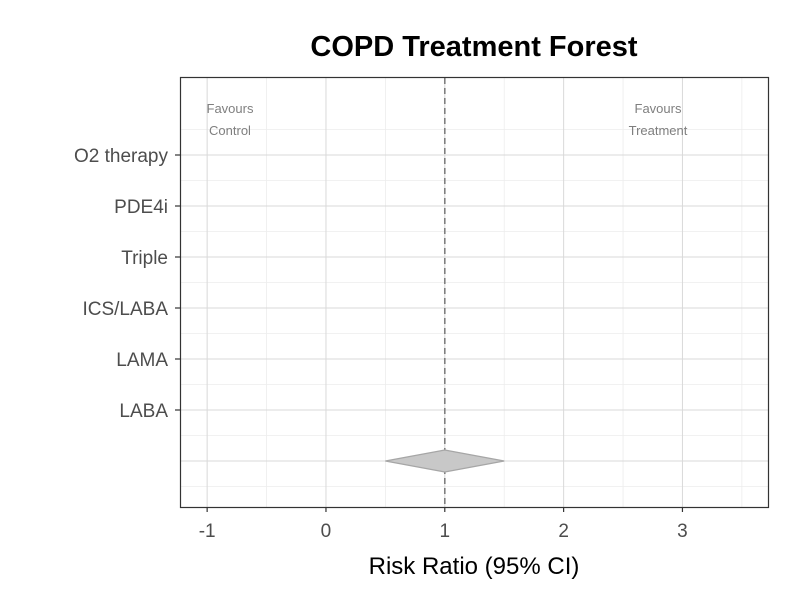 Image resolution: width=800 pixels, height=600 pixels. What do you see at coordinates (563, 531) in the screenshot?
I see `x-tick-label: 2` at bounding box center [563, 531].